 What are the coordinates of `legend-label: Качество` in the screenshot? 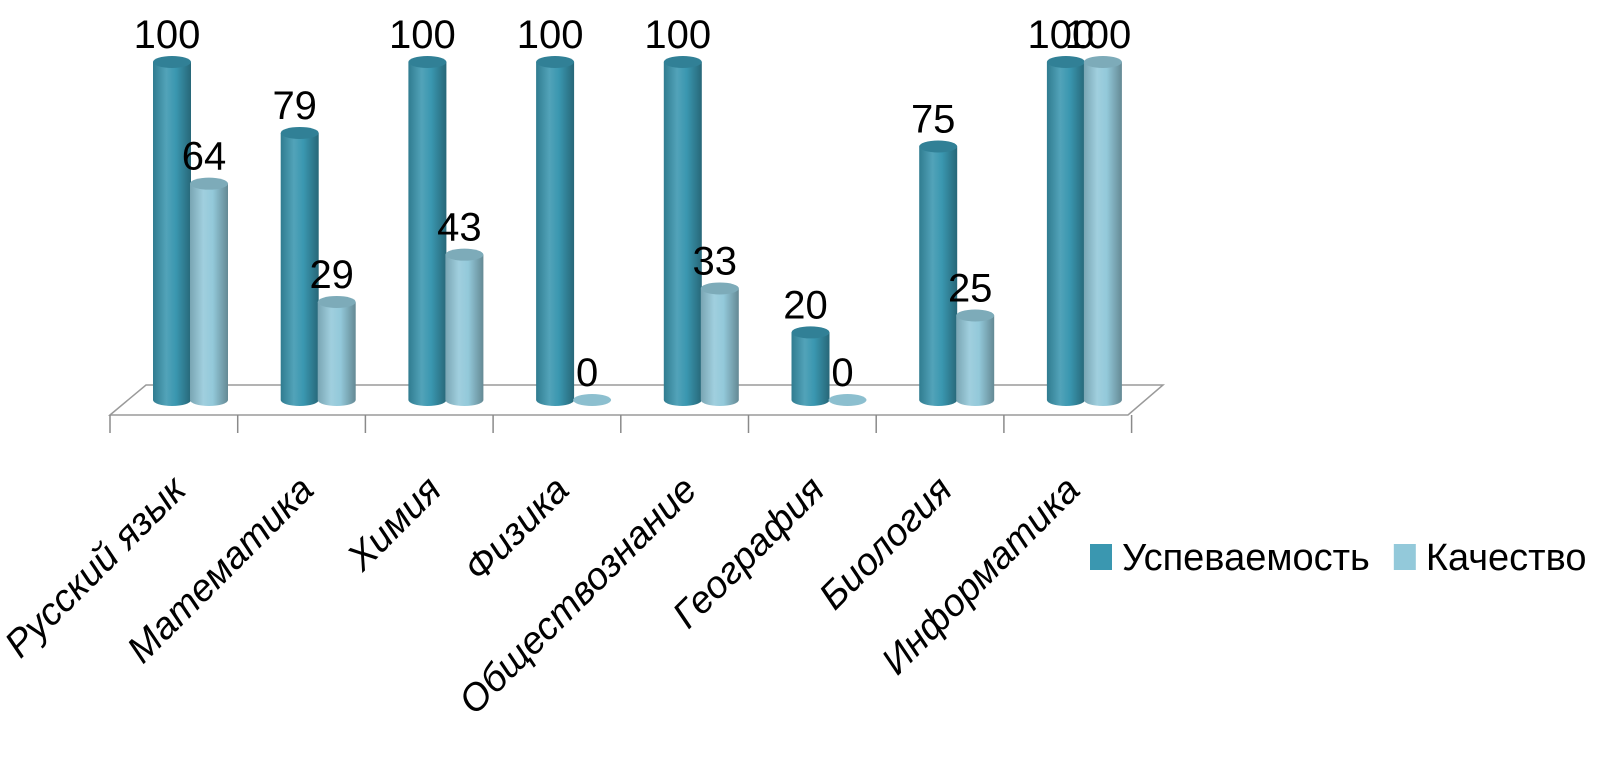 It's located at (1506, 558).